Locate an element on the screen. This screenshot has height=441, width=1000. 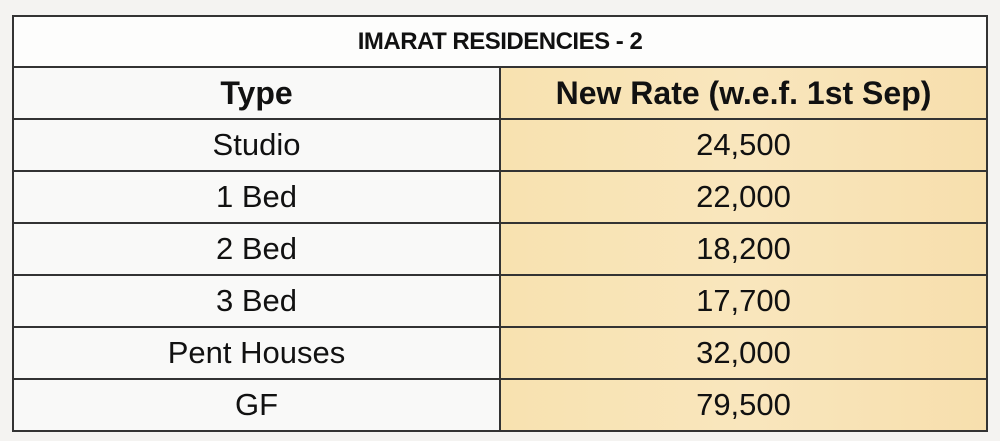
table-row: 2 Bed 18,200 is located at coordinates (500, 249).